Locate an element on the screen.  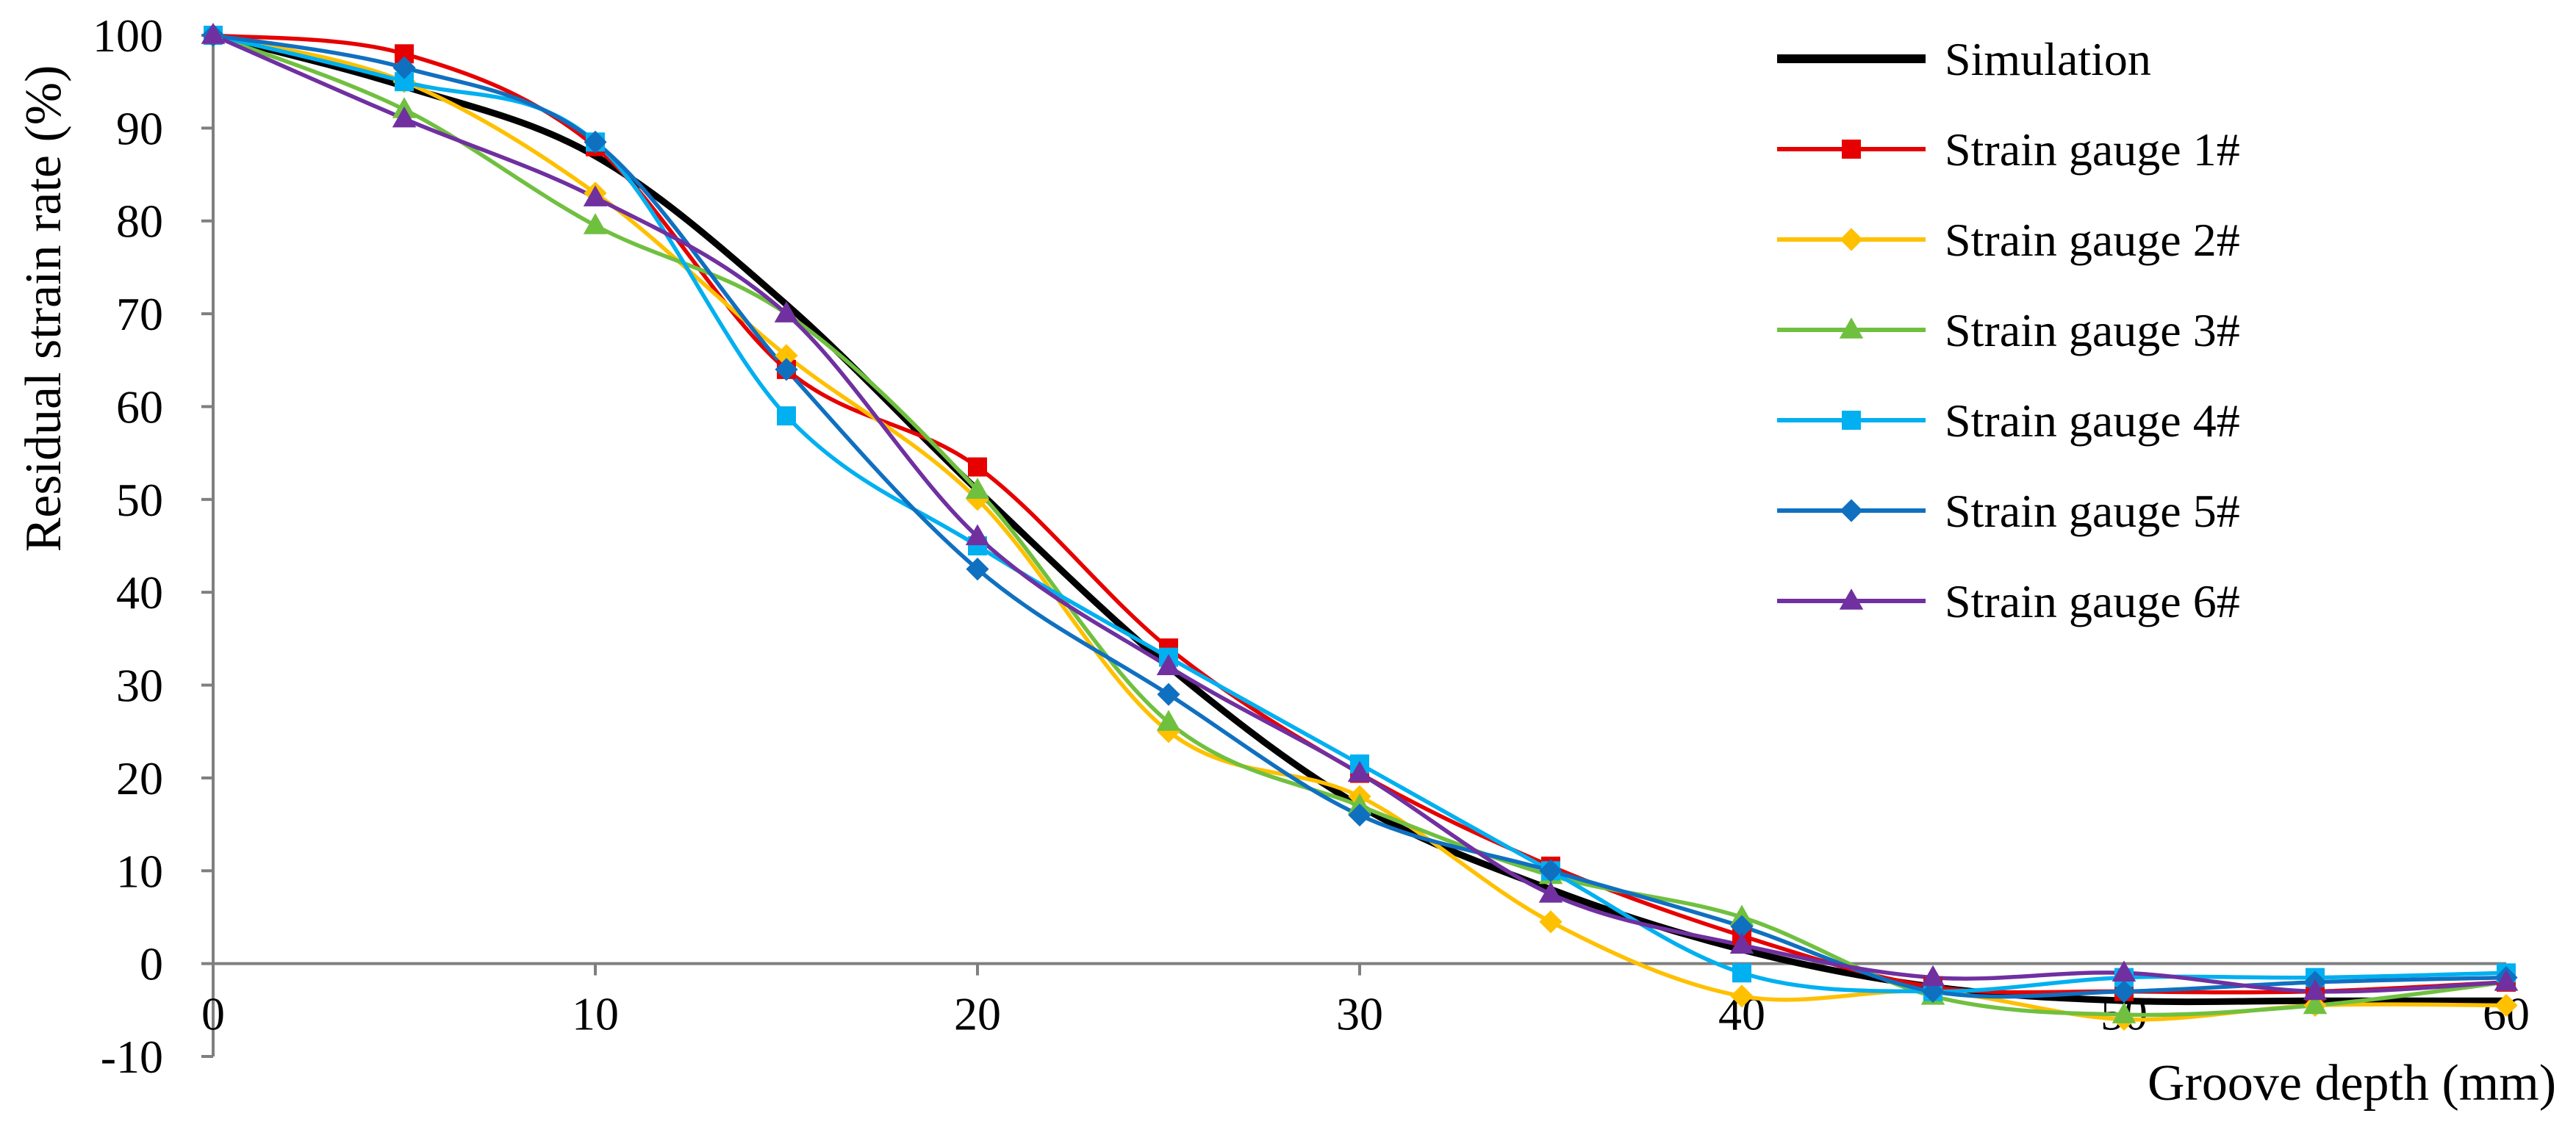
legend-label-strain-gauge-6: Strain gauge 6# is located at coordinates (2092, 601).